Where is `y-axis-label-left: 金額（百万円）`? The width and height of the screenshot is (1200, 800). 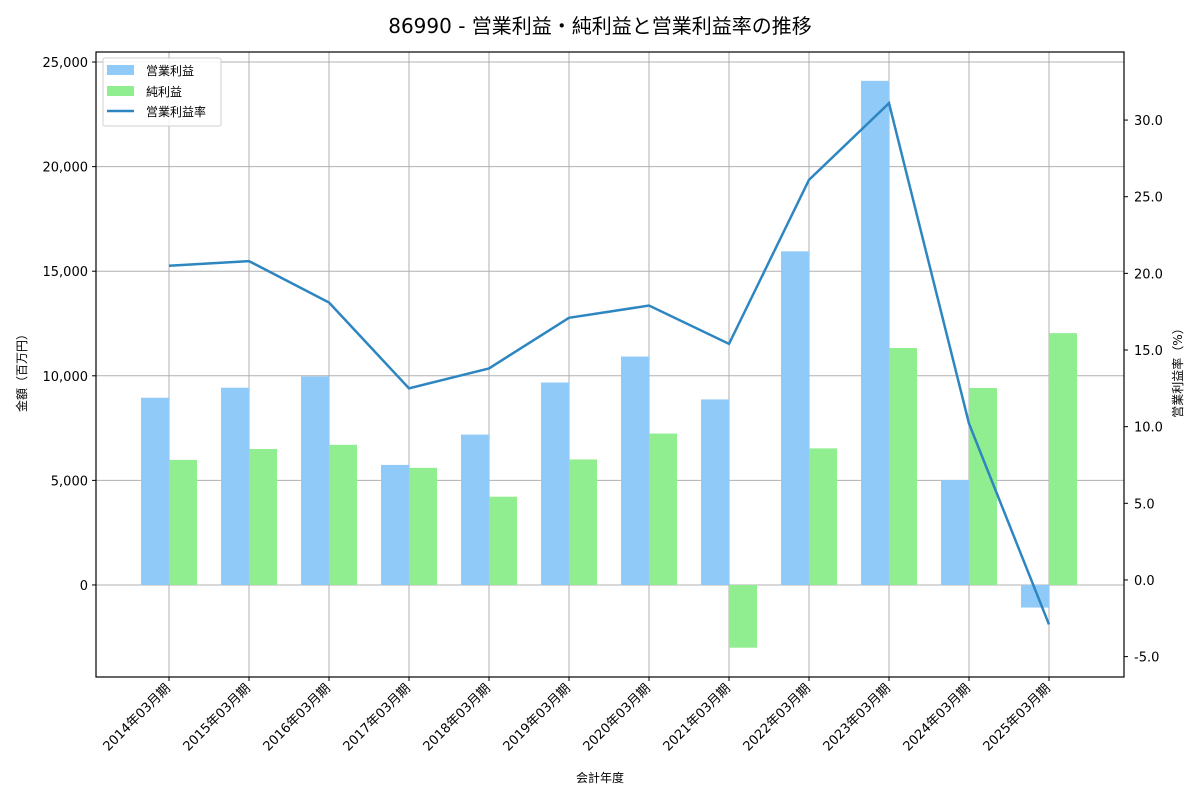 y-axis-label-left: 金額（百万円） is located at coordinates (21, 370).